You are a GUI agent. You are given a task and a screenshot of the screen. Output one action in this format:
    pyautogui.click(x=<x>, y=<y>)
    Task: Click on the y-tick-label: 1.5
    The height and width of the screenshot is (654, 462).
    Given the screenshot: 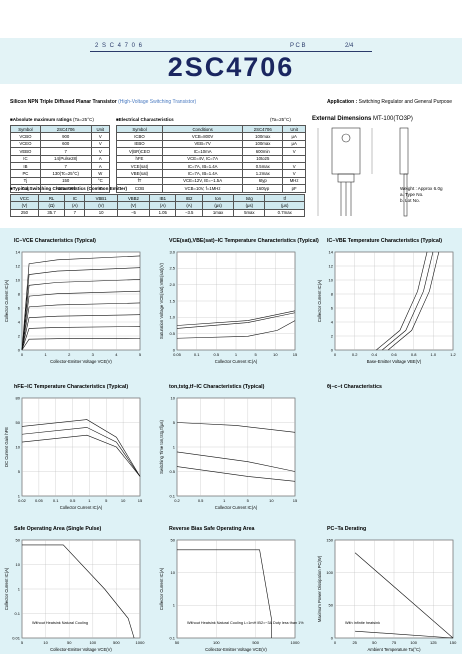 What is the action you would take?
    pyautogui.click(x=172, y=300)
    